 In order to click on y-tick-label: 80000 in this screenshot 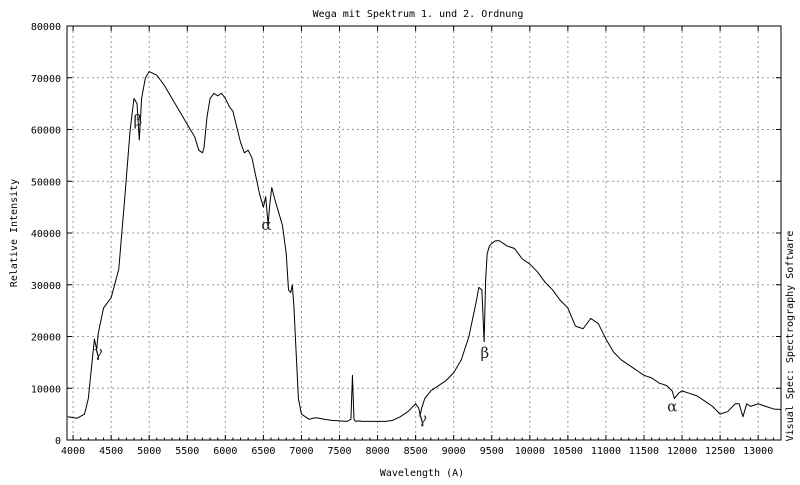, I will do `click(46, 27)`.